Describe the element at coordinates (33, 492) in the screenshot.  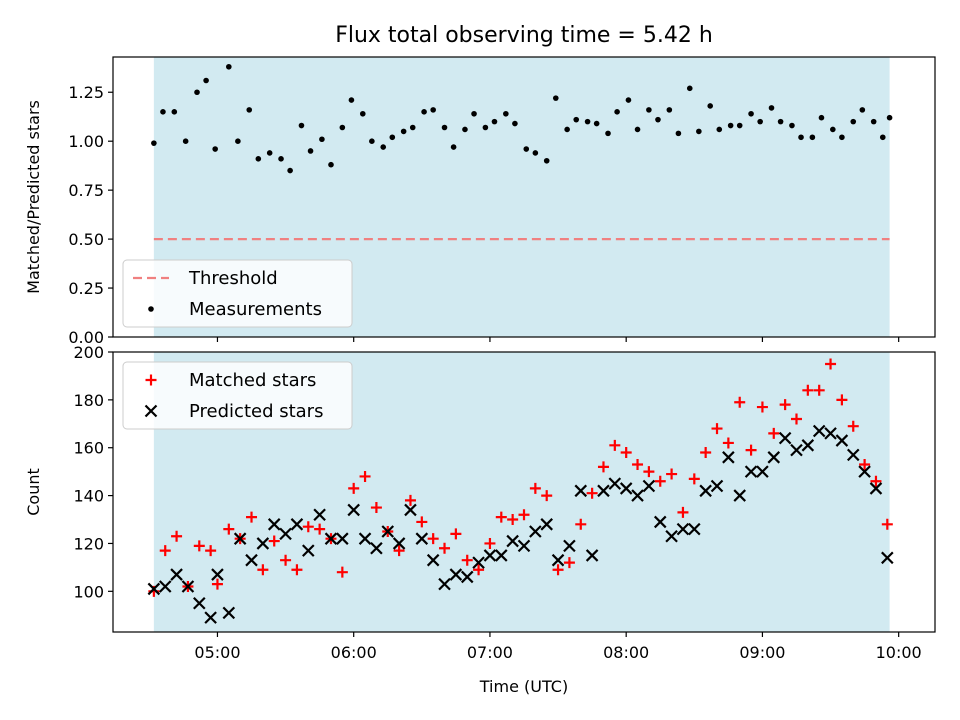
I see `y-axis-label: Count` at that location.